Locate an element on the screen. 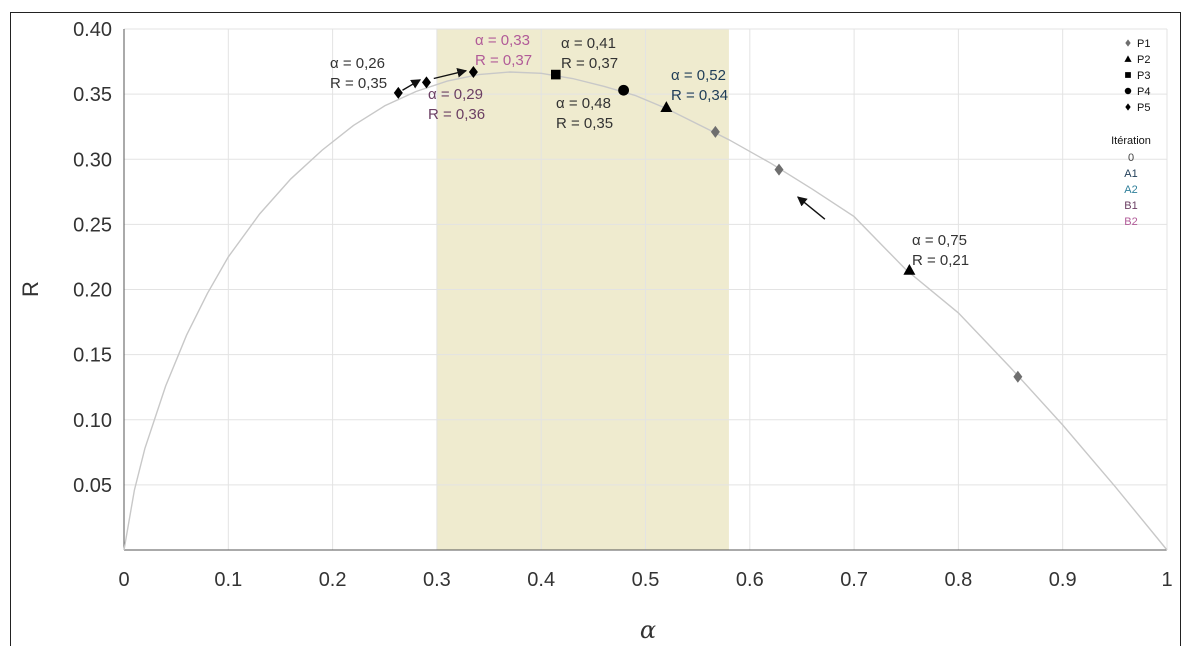 This screenshot has height=646, width=1191. legend-label-p1: P1 is located at coordinates (1143, 44).